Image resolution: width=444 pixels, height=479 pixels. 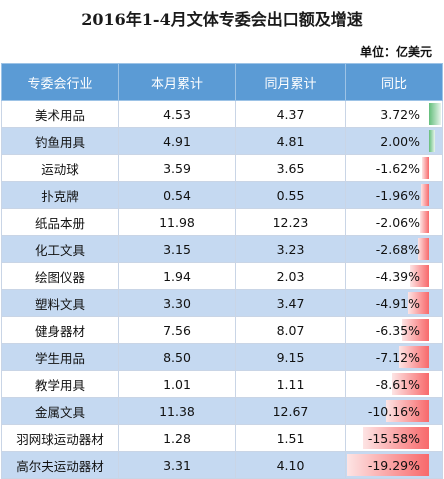 What do you see at coordinates (397, 303) in the screenshot?
I see `yoy-value: -4.91%` at bounding box center [397, 303].